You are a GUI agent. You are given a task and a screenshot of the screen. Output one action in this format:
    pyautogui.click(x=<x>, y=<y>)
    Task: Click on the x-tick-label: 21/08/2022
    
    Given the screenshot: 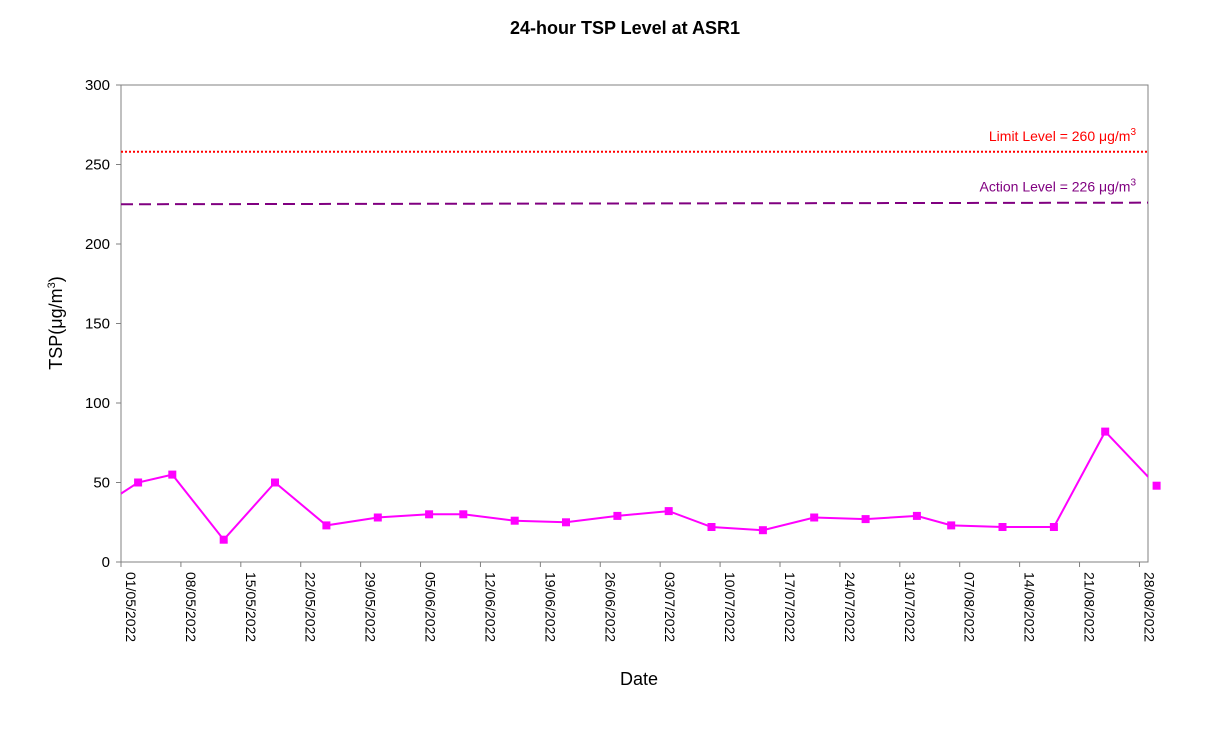 What is the action you would take?
    pyautogui.click(x=1090, y=607)
    